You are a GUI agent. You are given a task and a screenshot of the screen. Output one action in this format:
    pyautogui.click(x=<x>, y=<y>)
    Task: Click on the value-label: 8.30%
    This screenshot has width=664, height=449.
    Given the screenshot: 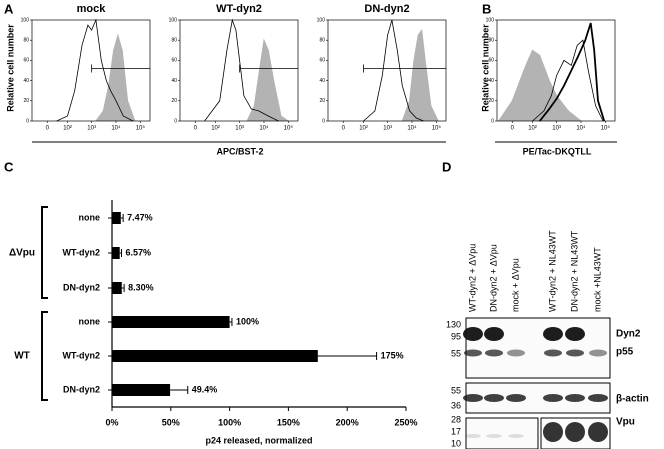 What is the action you would take?
    pyautogui.click(x=141, y=287)
    